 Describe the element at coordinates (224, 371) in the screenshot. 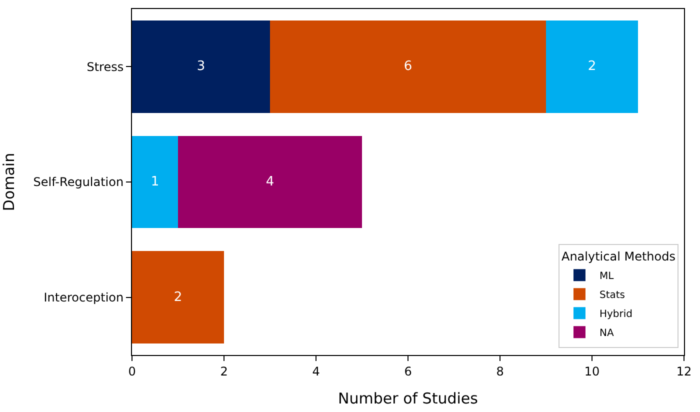

I see `x-tick-label: 2` at that location.